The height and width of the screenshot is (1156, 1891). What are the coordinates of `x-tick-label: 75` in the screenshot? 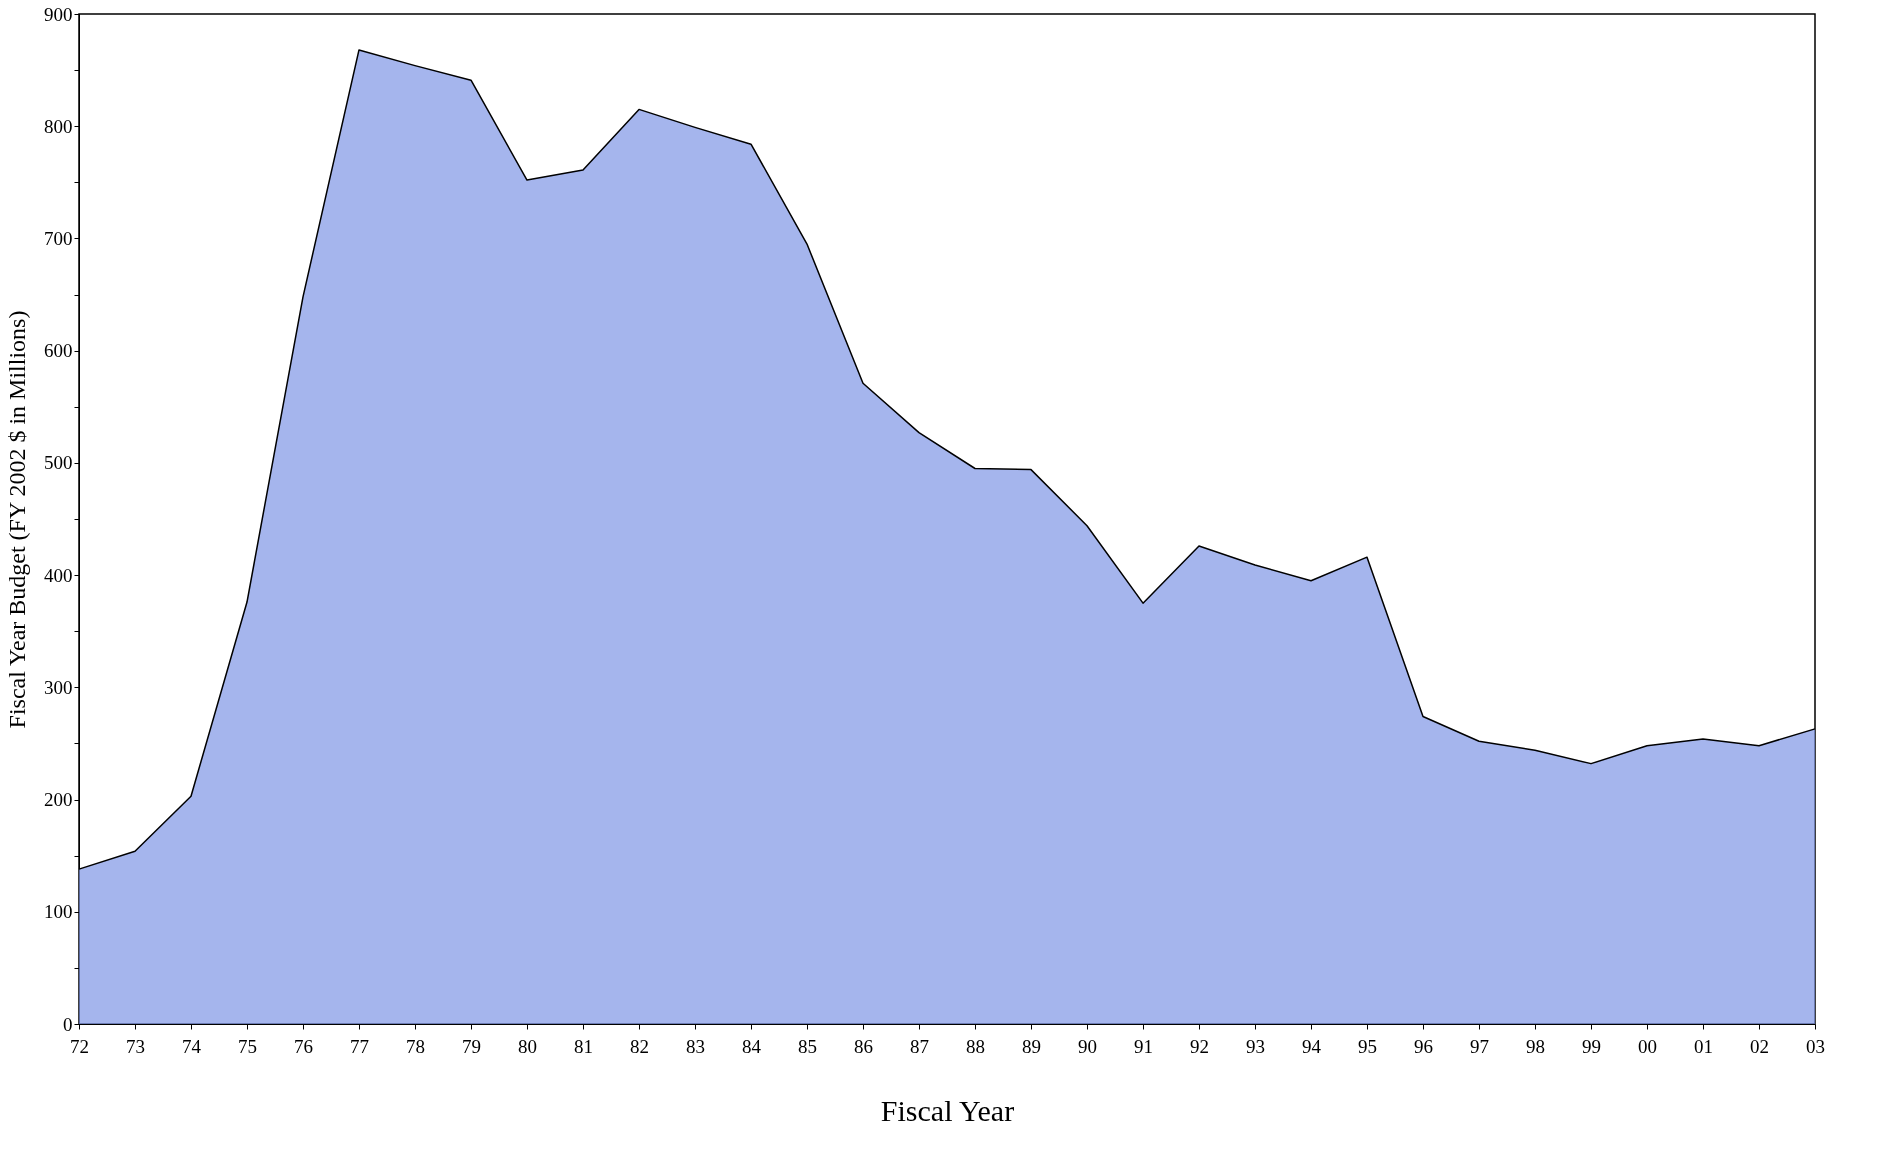 It's located at (247, 1046).